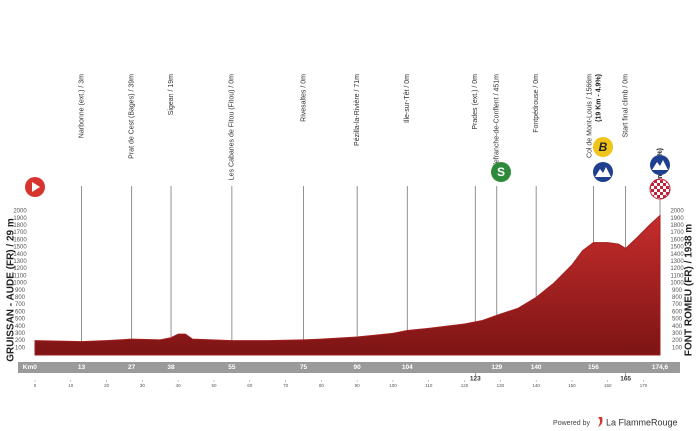  I want to click on y-tick-label-right: 2000, so click(677, 212).